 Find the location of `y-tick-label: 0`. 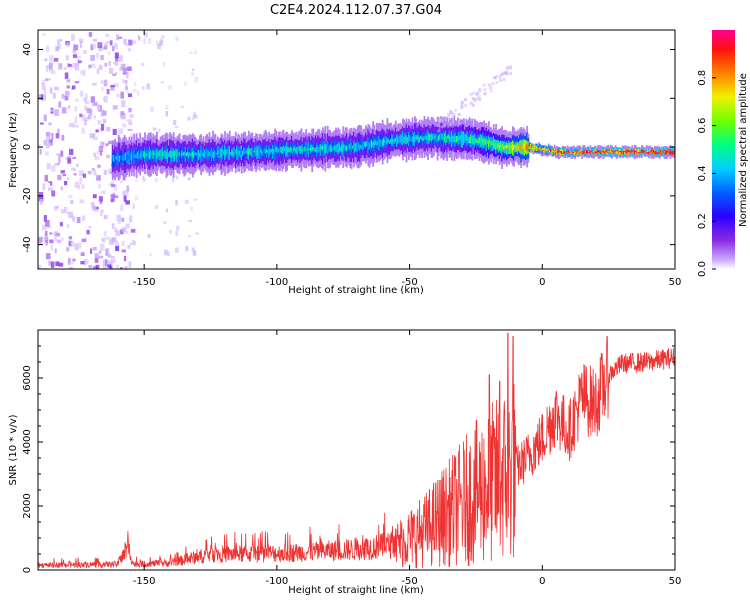

y-tick-label: 0 is located at coordinates (27, 570).